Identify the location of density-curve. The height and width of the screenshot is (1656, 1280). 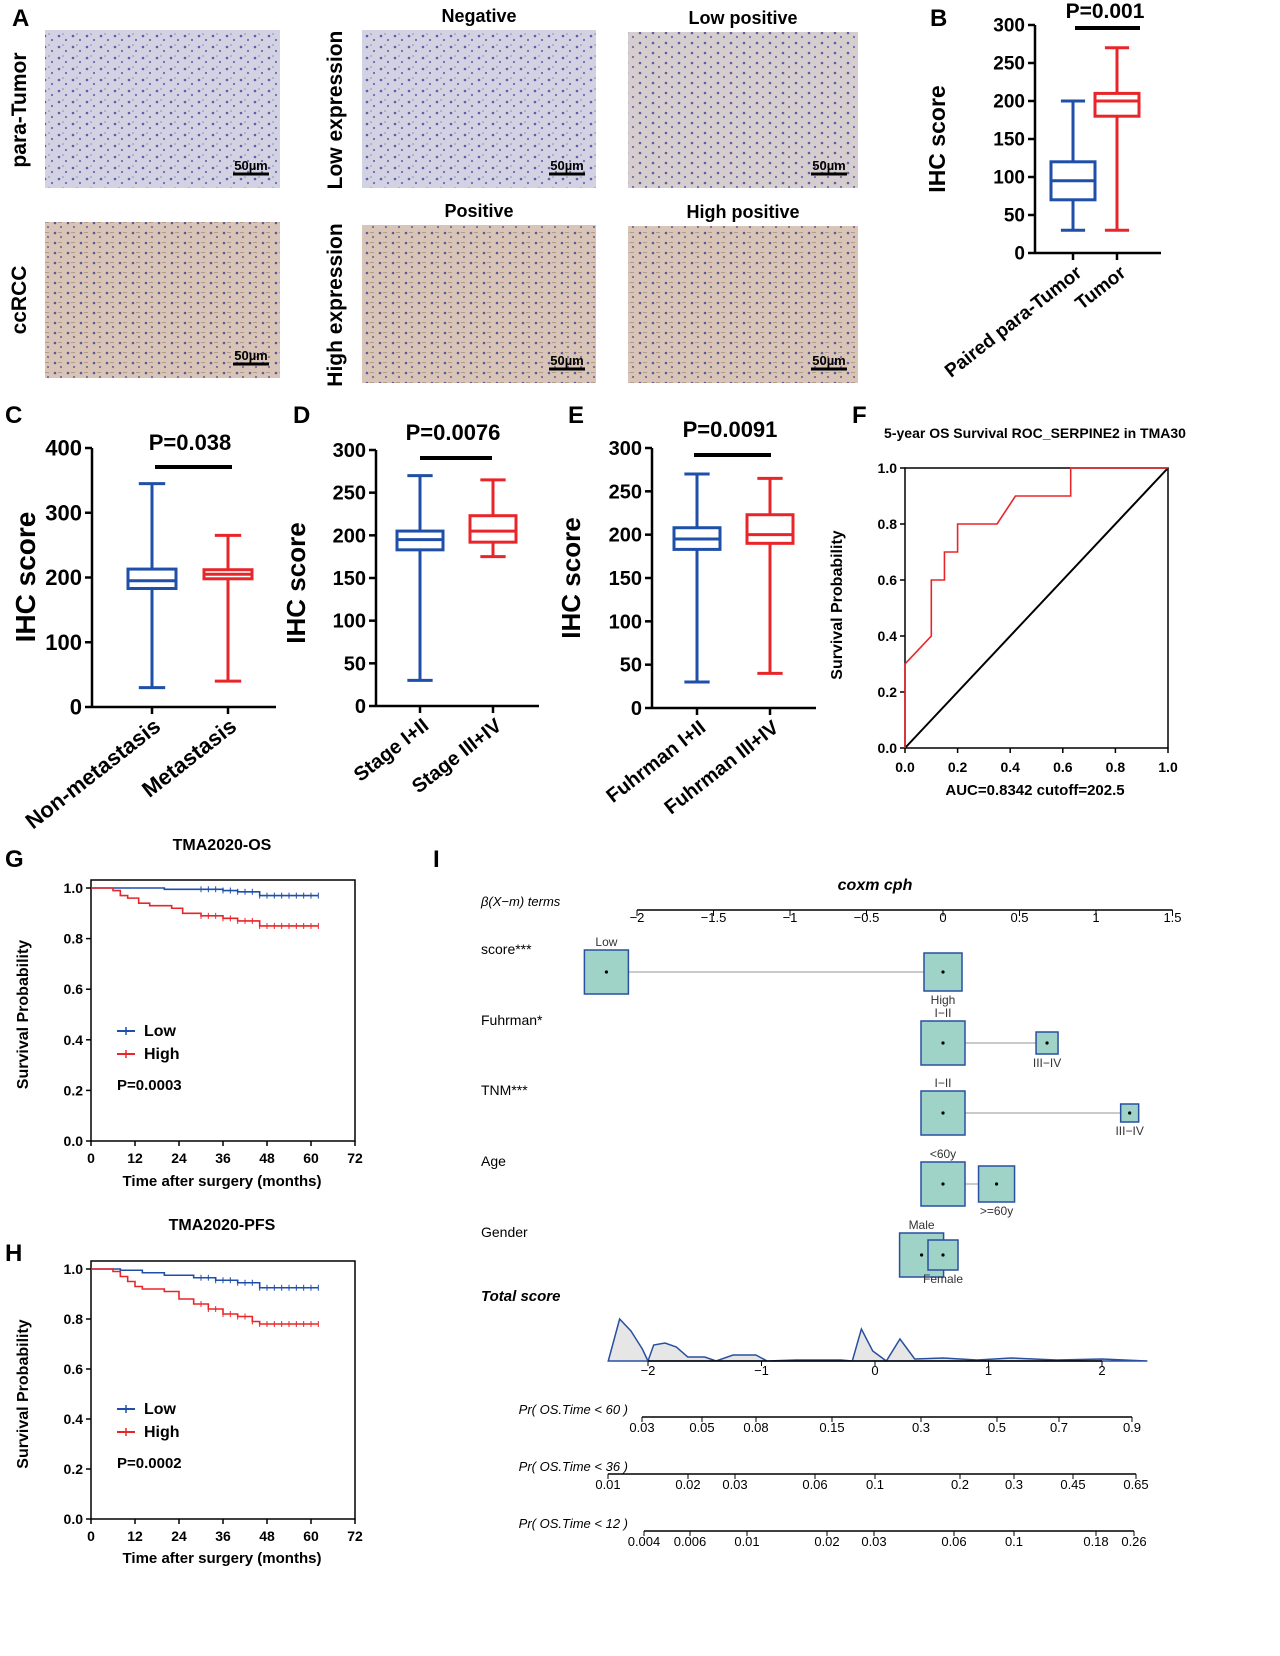
(877, 1340).